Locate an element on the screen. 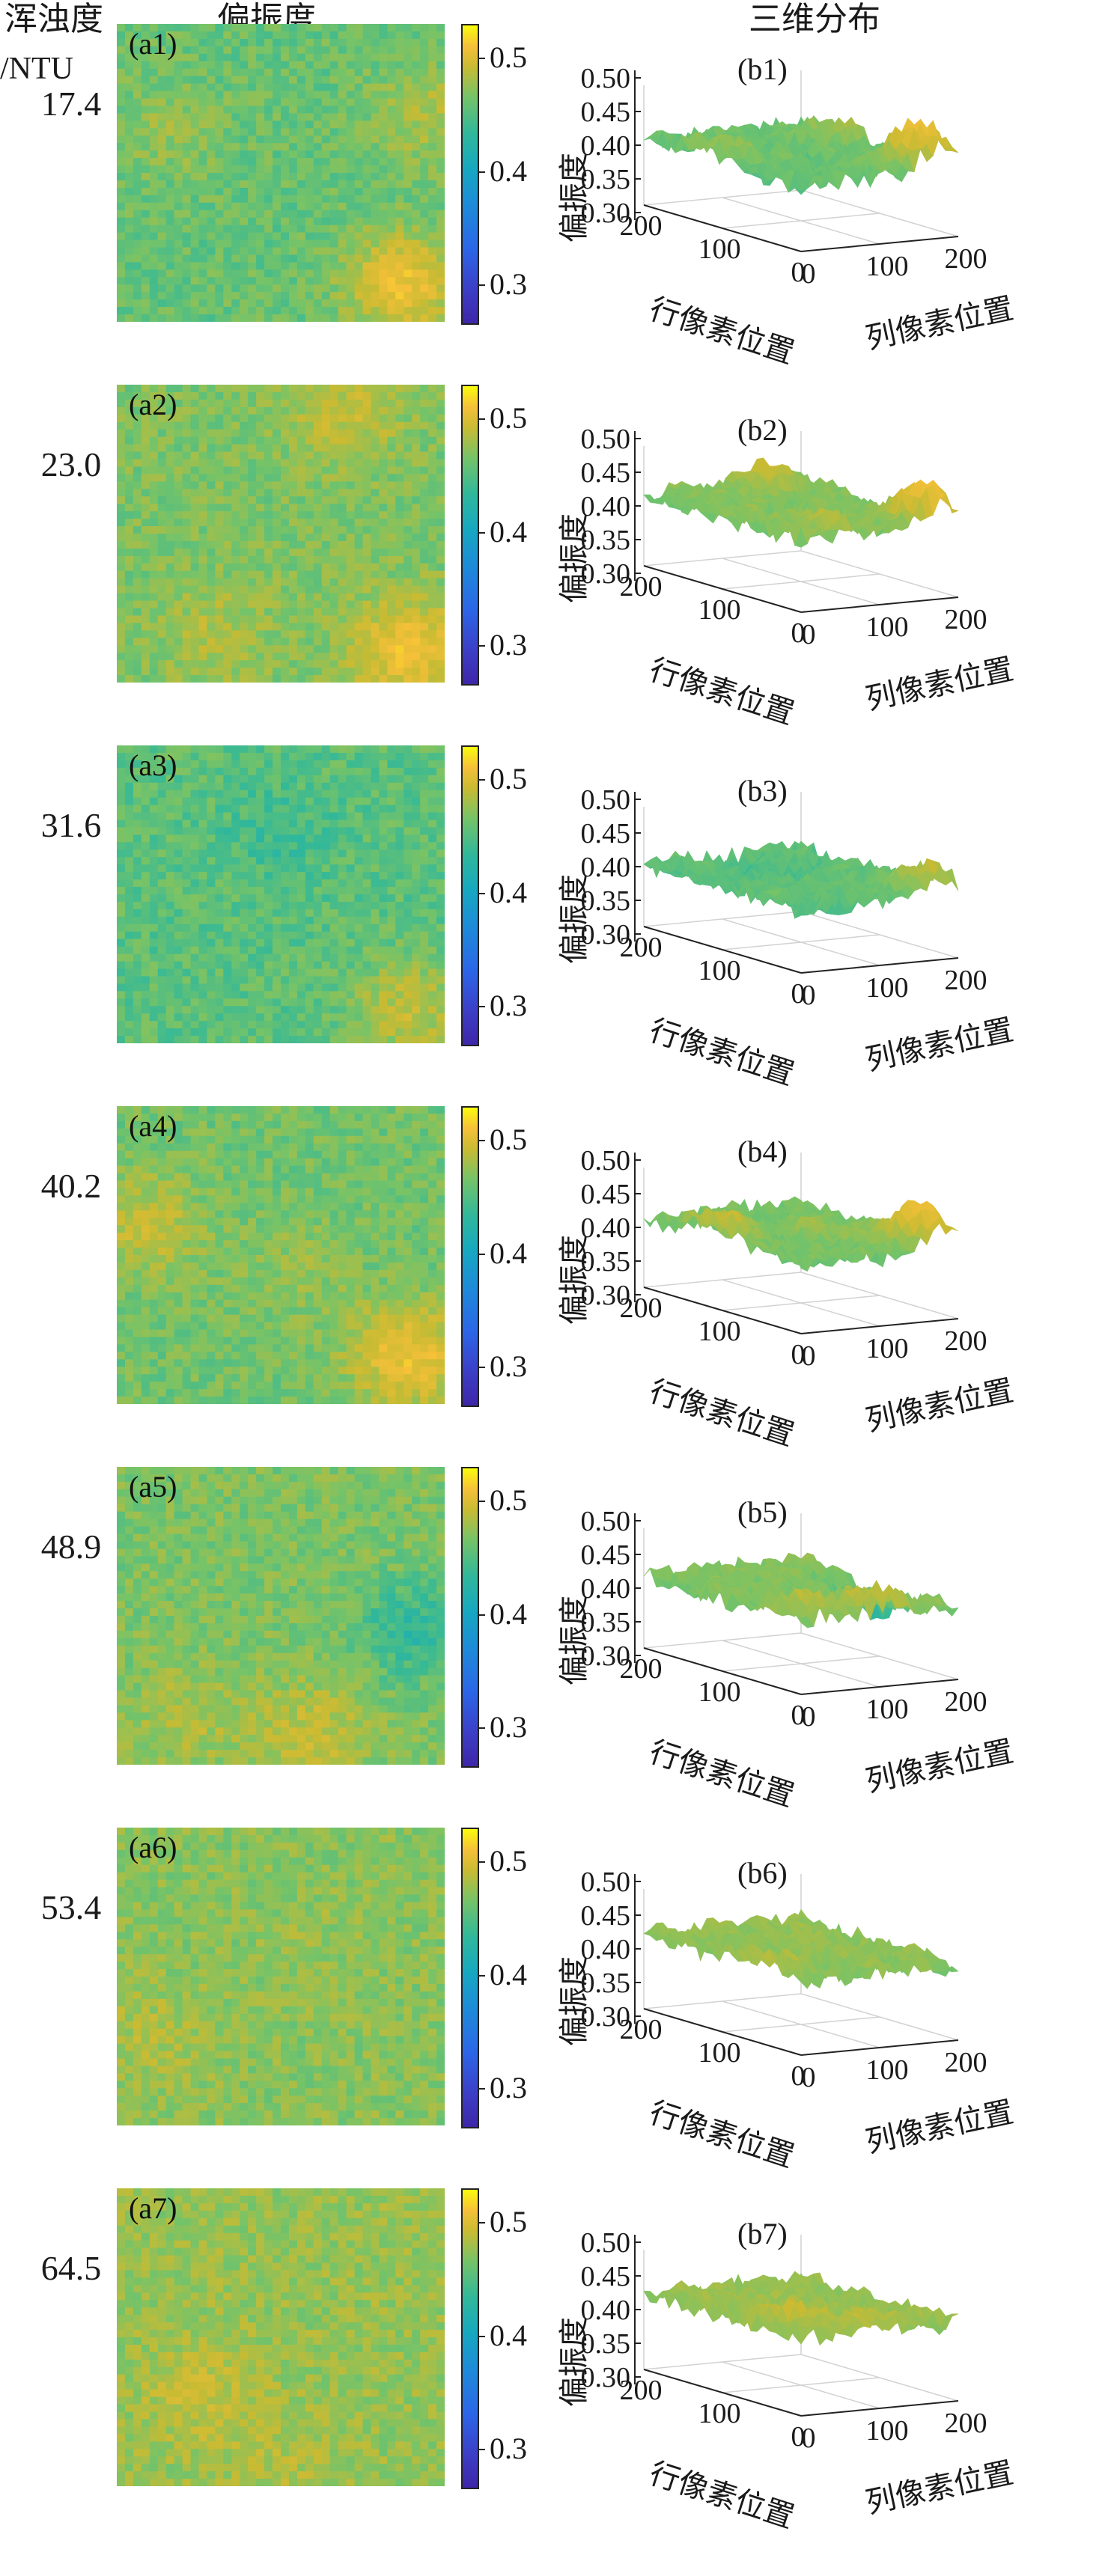 The height and width of the screenshot is (2576, 1105). turbidity-value: 23.0 is located at coordinates (71, 464).